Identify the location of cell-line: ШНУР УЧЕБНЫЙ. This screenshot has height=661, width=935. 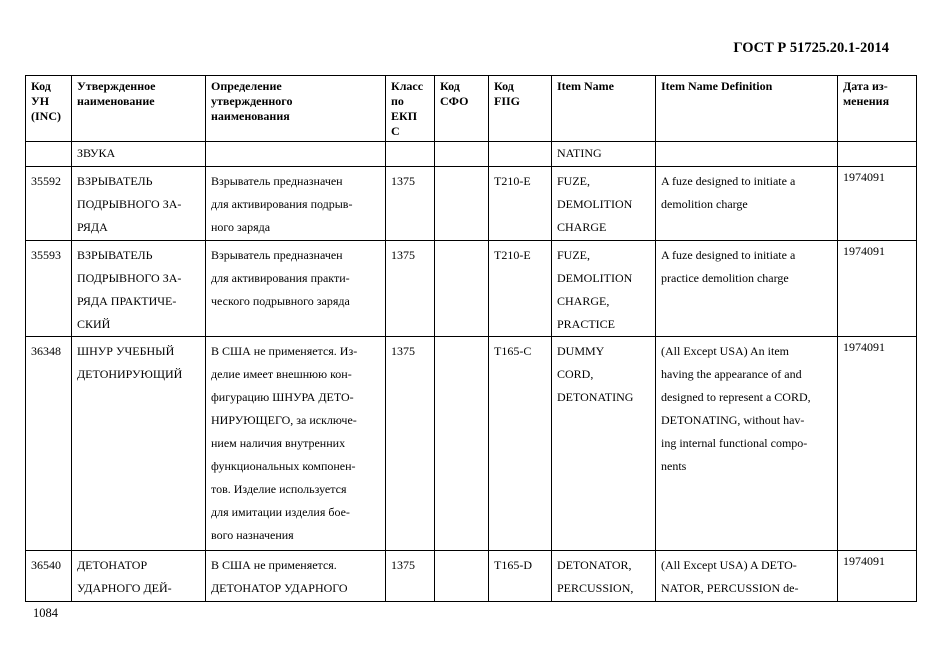
(126, 351).